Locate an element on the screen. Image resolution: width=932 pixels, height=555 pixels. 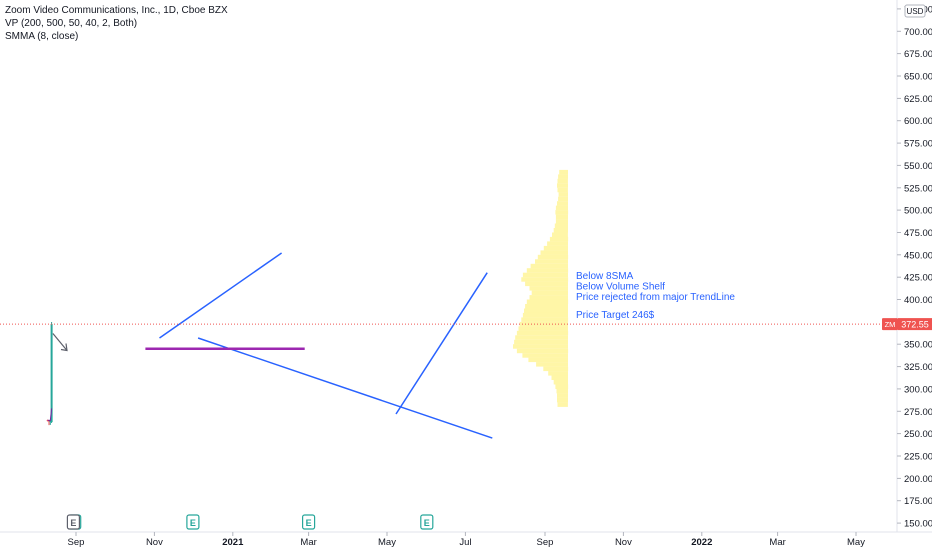
annotation-note: Price rejected from major TrendLine is located at coordinates (655, 297).